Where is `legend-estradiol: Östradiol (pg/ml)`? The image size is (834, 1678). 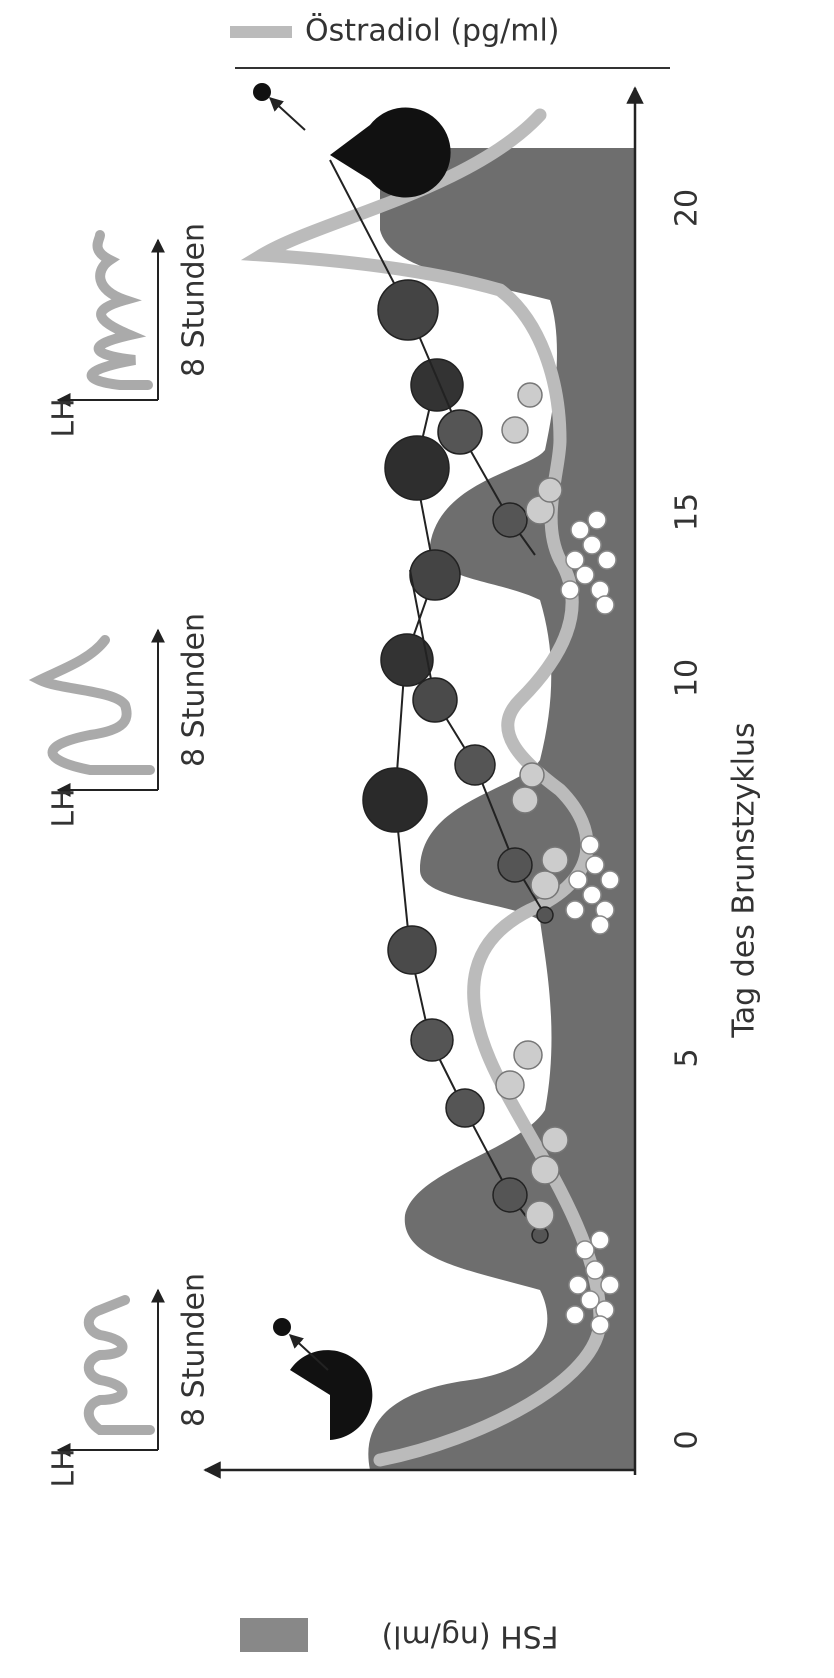
legend-estradiol: Östradiol (pg/ml) is located at coordinates (432, 31).